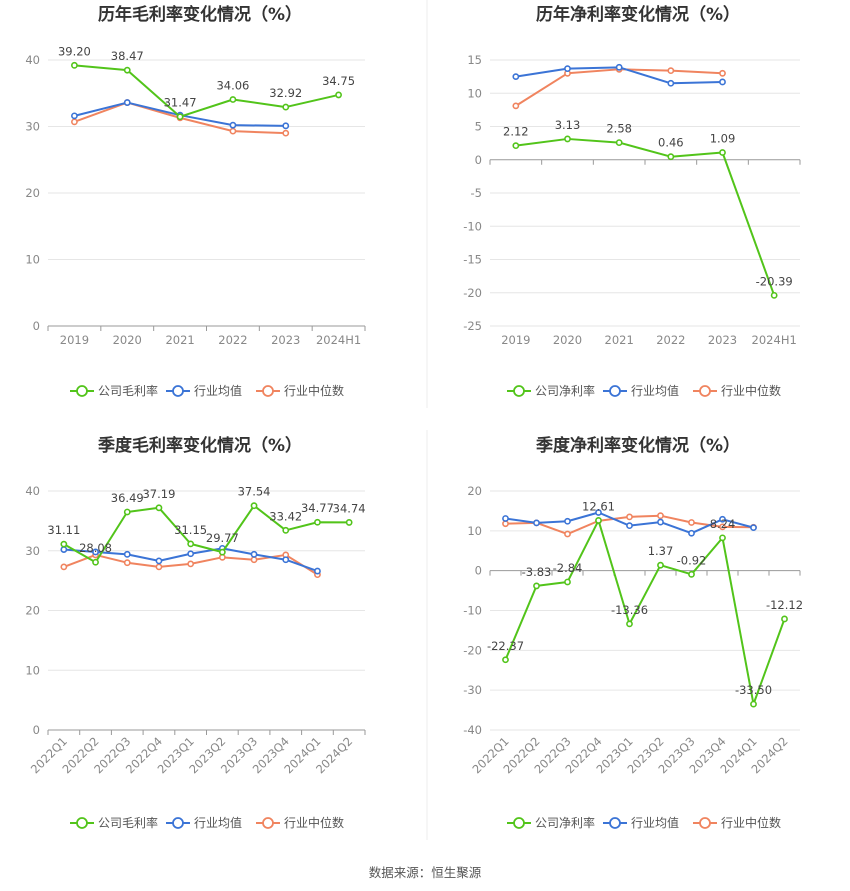 The image size is (850, 891). I want to click on data-label: 34.75, so click(338, 81).